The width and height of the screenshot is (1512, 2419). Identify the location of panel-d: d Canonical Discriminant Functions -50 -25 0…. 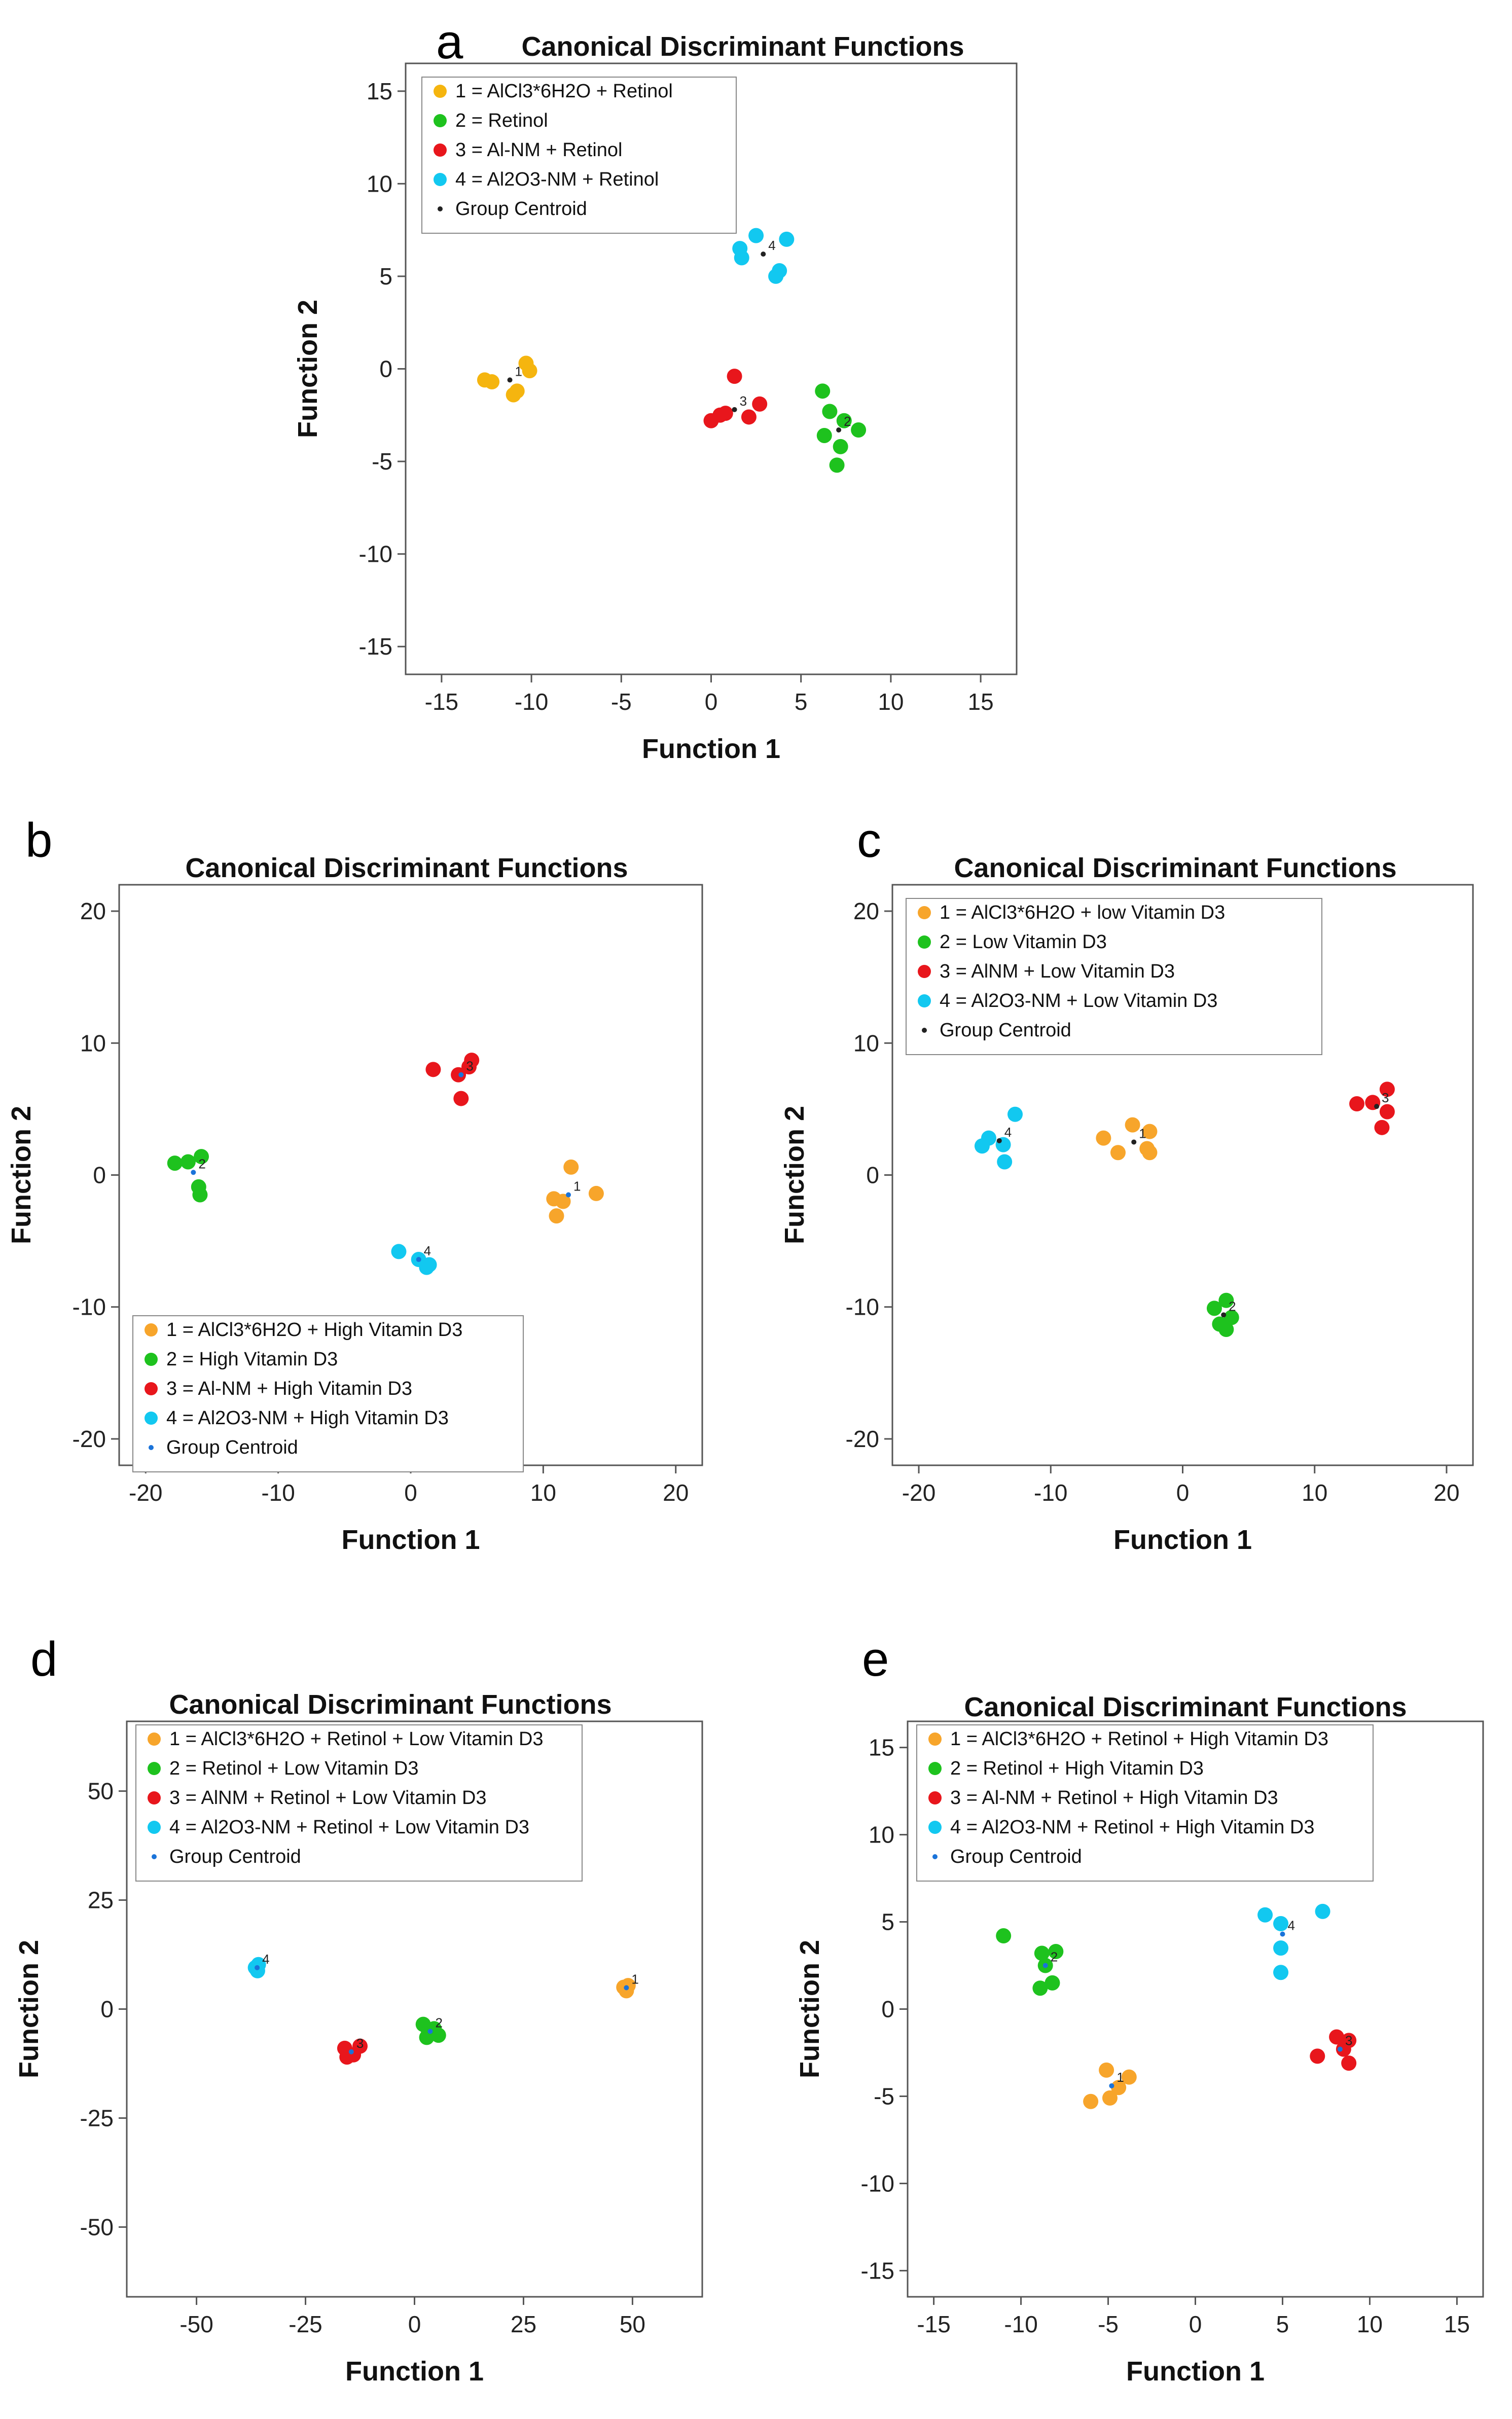
(359, 2009).